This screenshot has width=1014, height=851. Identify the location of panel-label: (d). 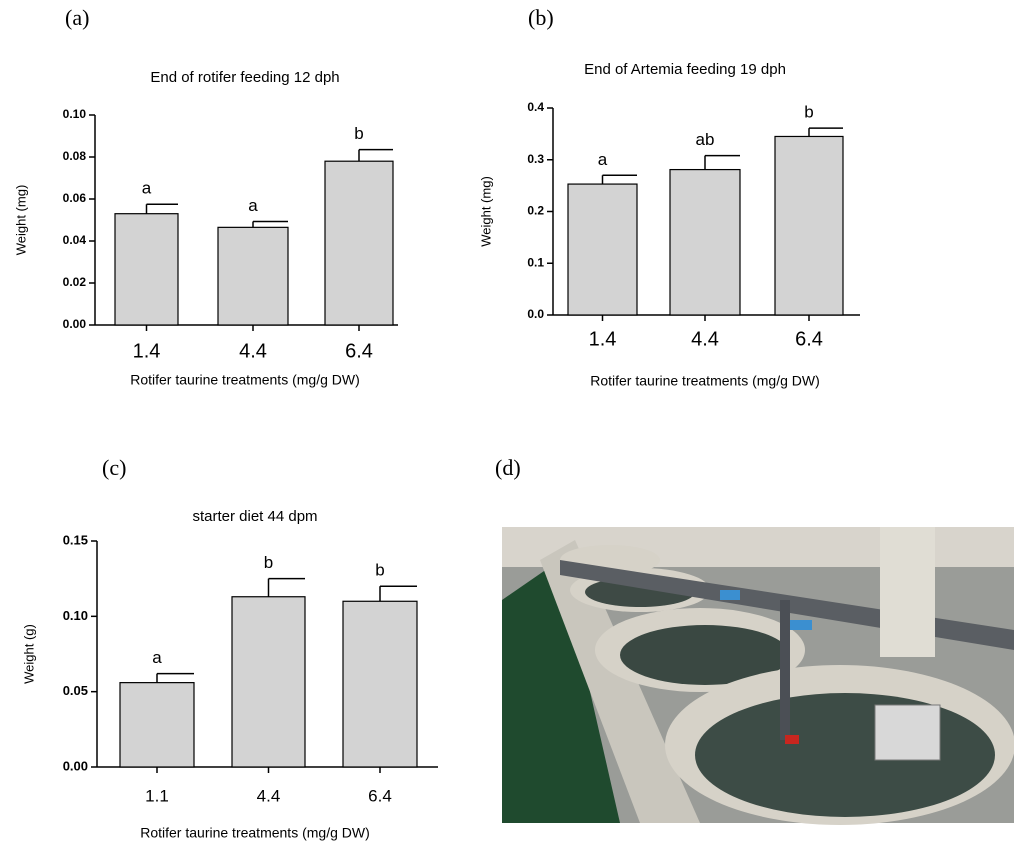
(508, 467).